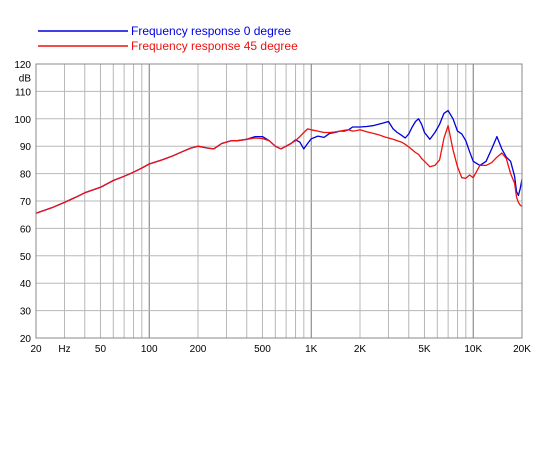 This screenshot has width=550, height=450. Describe the element at coordinates (214, 46) in the screenshot. I see `legend-label: Frequency response 45 degree` at that location.